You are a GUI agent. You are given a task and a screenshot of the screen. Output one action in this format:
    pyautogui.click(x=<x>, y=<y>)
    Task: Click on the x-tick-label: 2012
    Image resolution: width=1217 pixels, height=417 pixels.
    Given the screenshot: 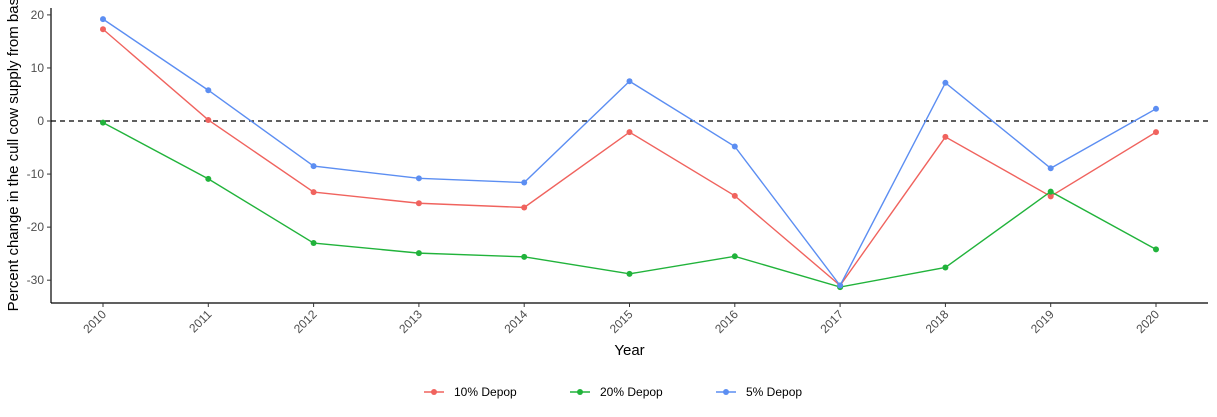 What is the action you would take?
    pyautogui.click(x=305, y=321)
    